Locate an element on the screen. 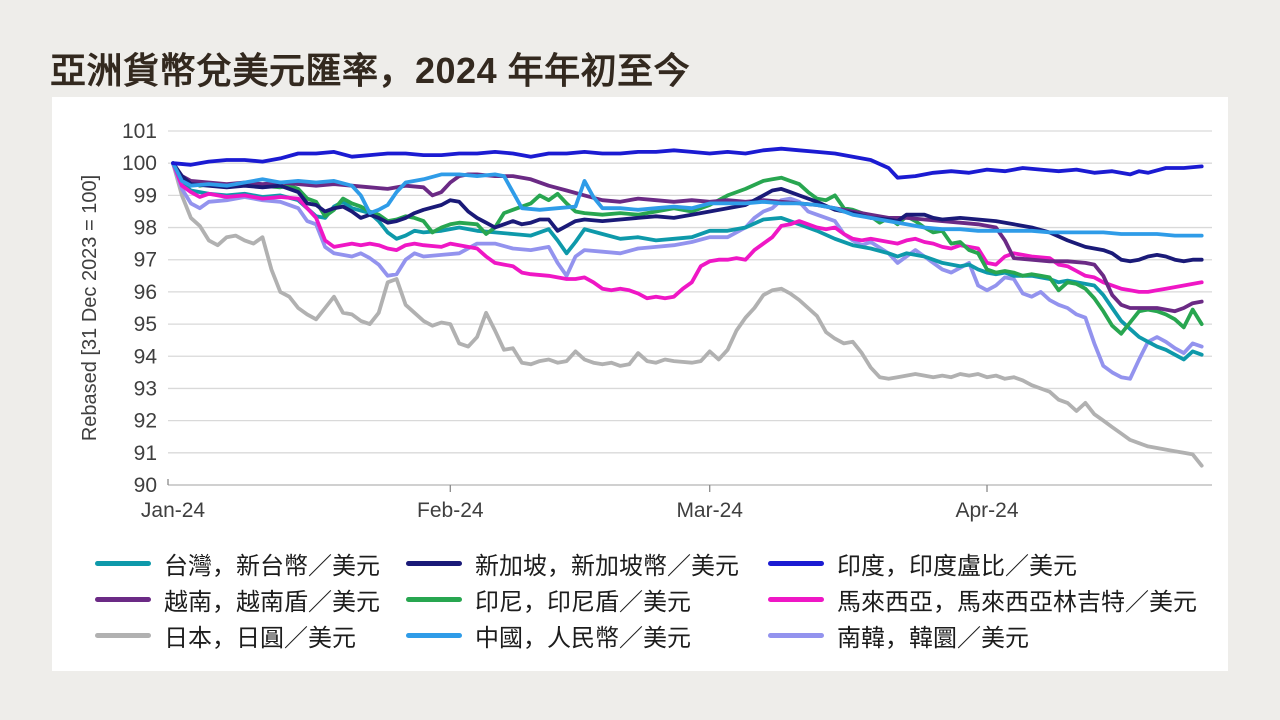 The height and width of the screenshot is (720, 1280). y-tick-label-98: 98 is located at coordinates (145, 228).